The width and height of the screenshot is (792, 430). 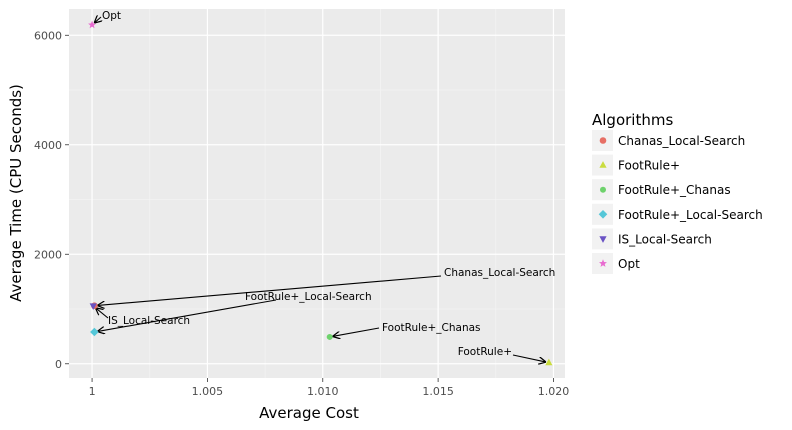 I want to click on legend-title: Algorithms, so click(x=632, y=120).